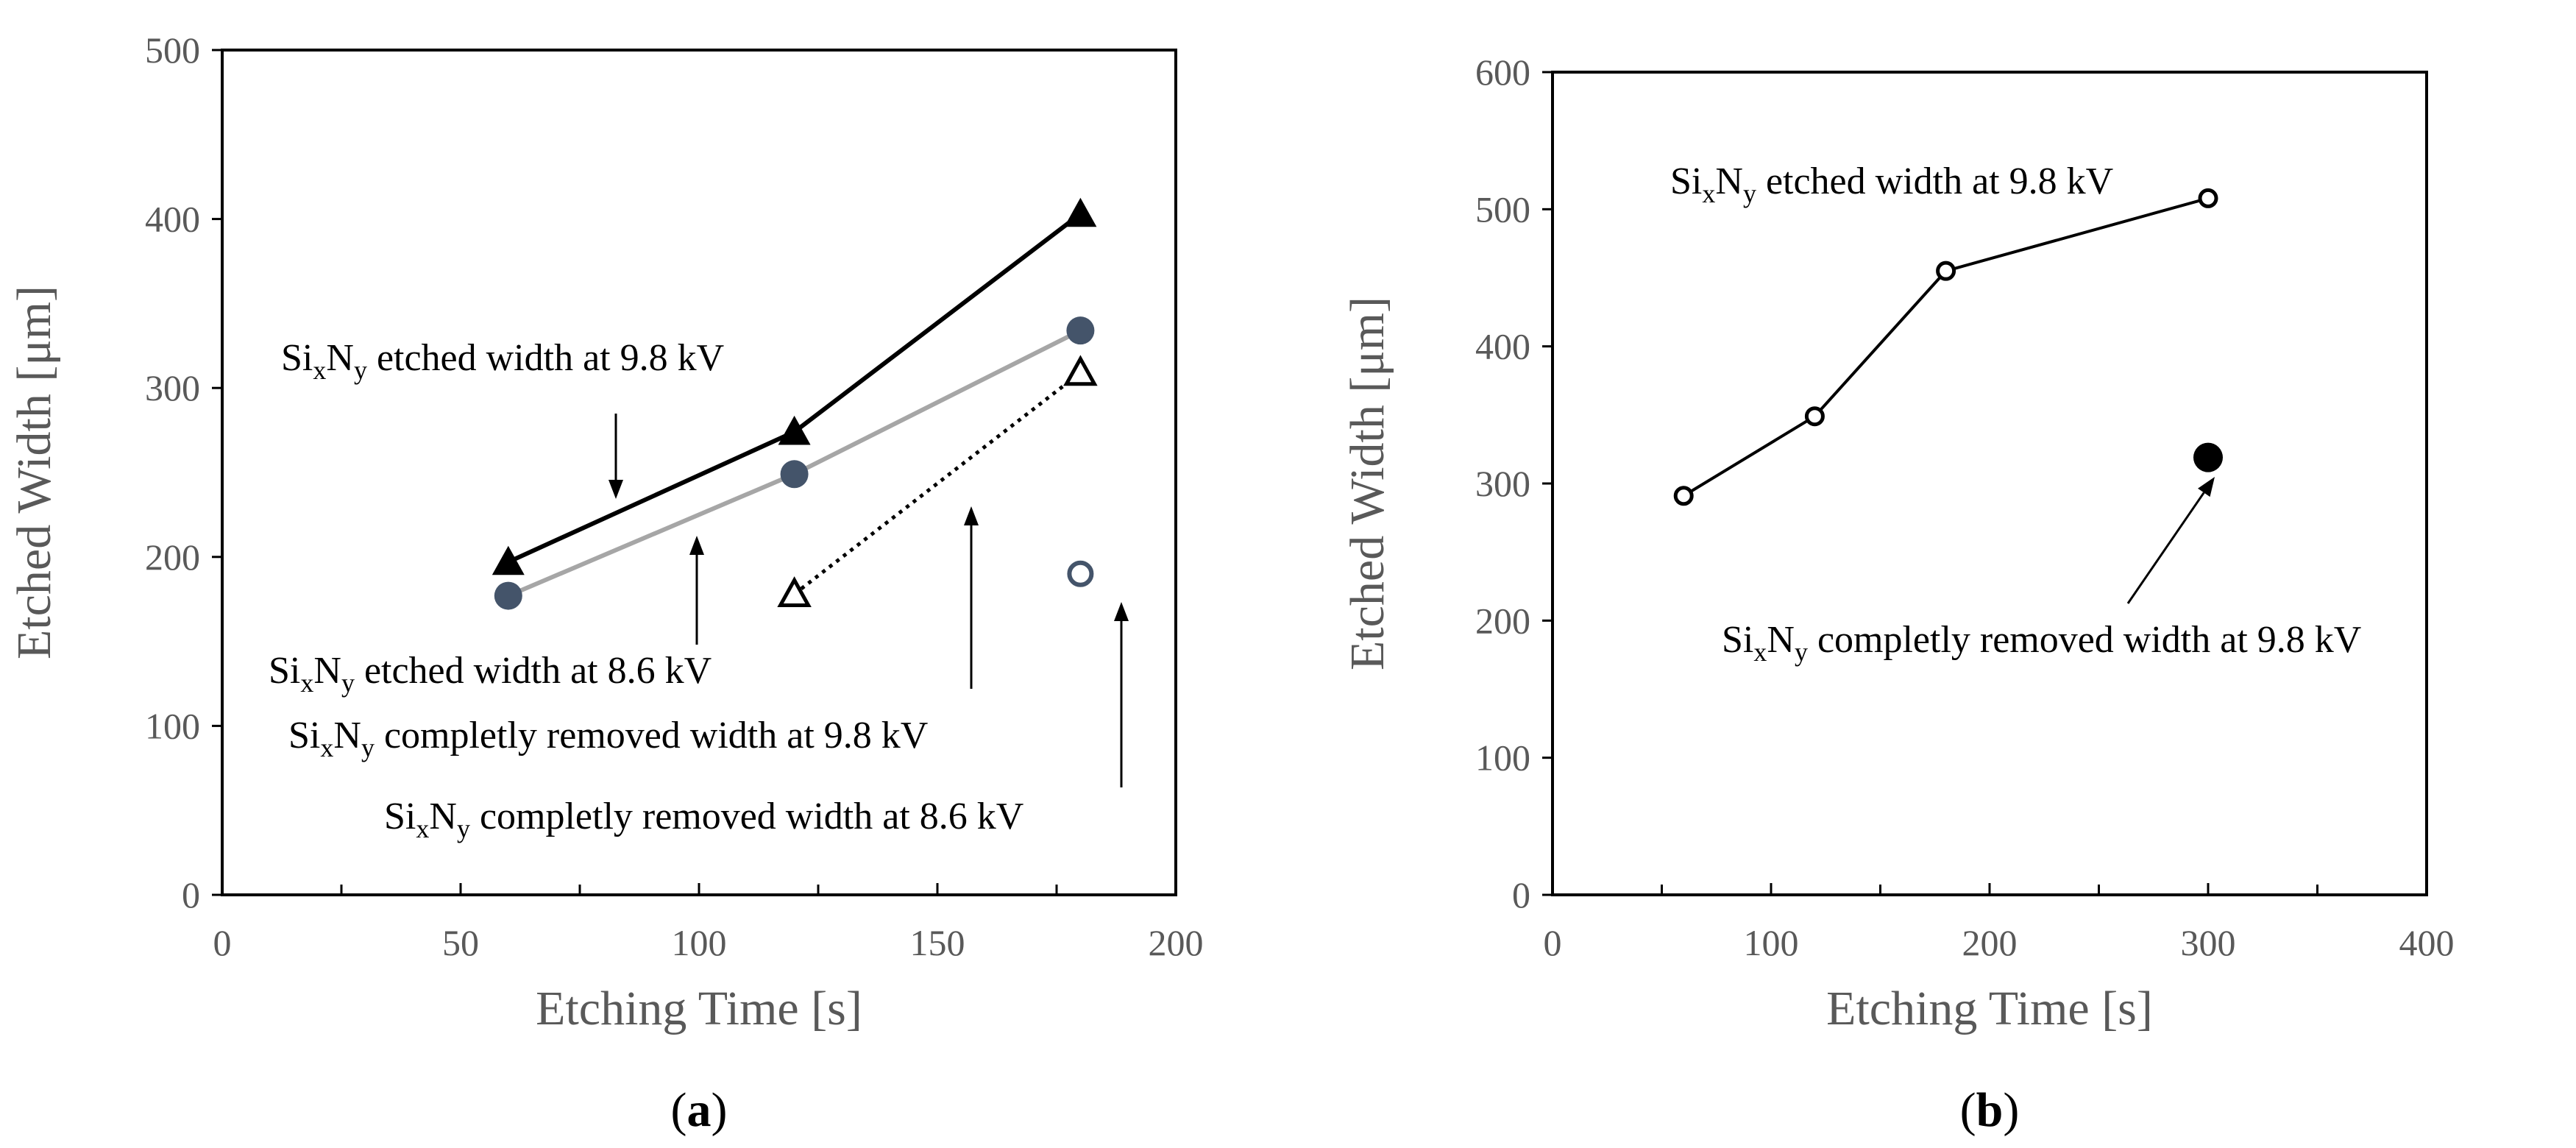 This screenshot has width=2576, height=1148. I want to click on annotation-4: SixNy completly removed width at 8.6 kV, so click(703, 819).